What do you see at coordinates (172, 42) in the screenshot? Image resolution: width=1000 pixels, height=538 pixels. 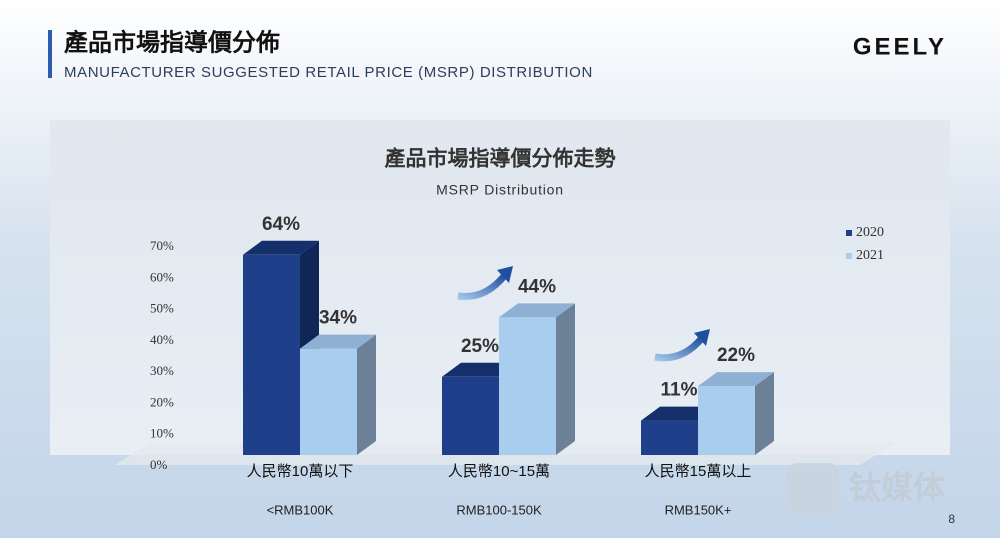 I see `slide-title: 產品市場指導價分佈` at bounding box center [172, 42].